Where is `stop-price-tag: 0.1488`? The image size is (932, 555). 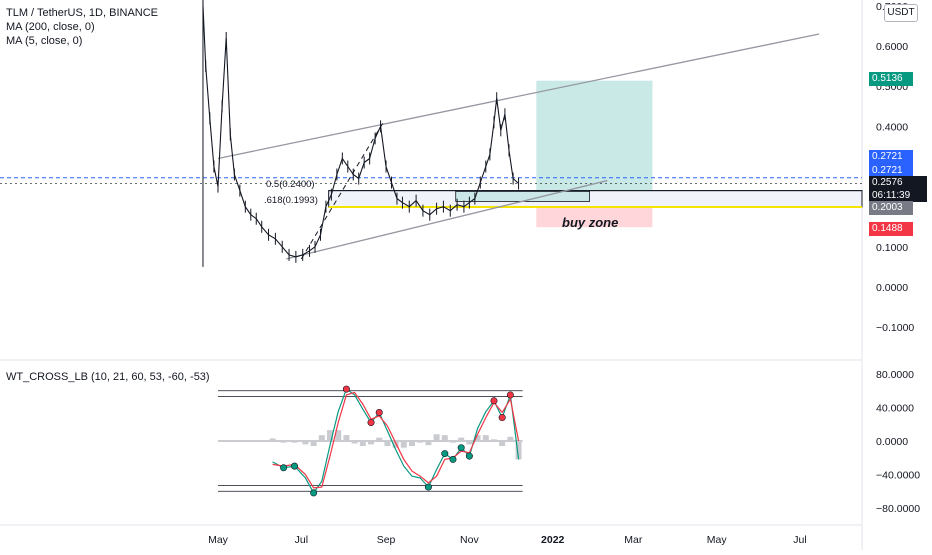 stop-price-tag: 0.1488 is located at coordinates (891, 229).